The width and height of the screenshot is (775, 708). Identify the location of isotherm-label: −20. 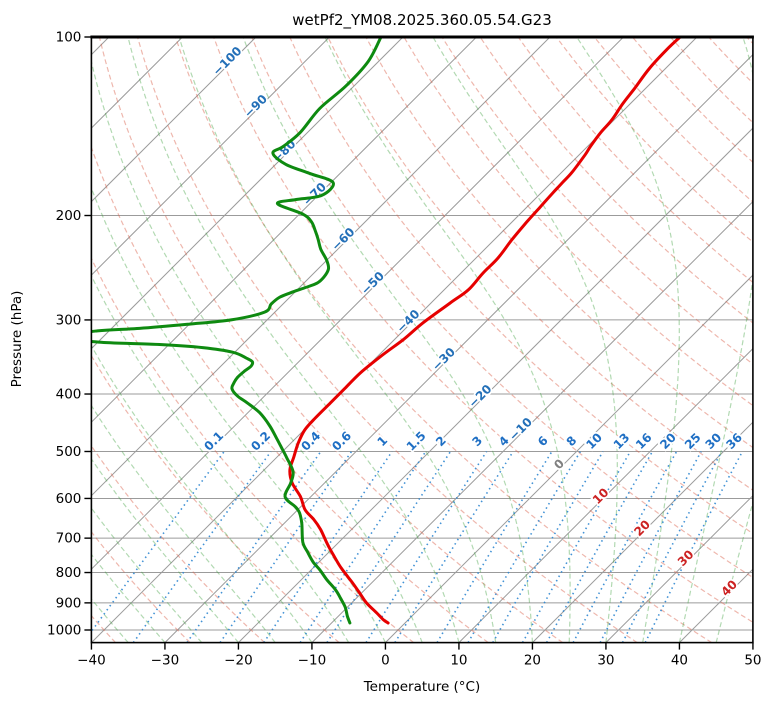
(480, 396).